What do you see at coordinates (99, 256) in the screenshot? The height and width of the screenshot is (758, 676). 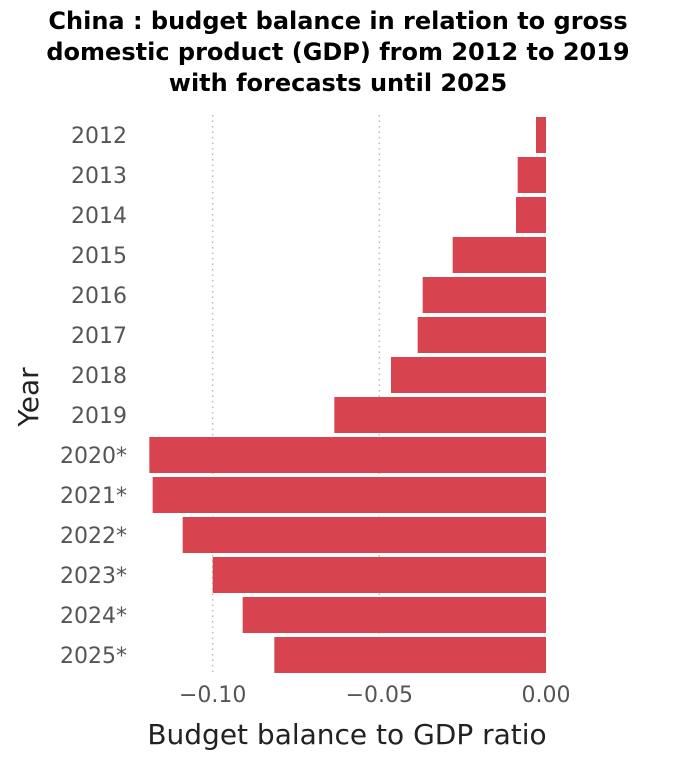 I see `y-tick-label: 2015` at bounding box center [99, 256].